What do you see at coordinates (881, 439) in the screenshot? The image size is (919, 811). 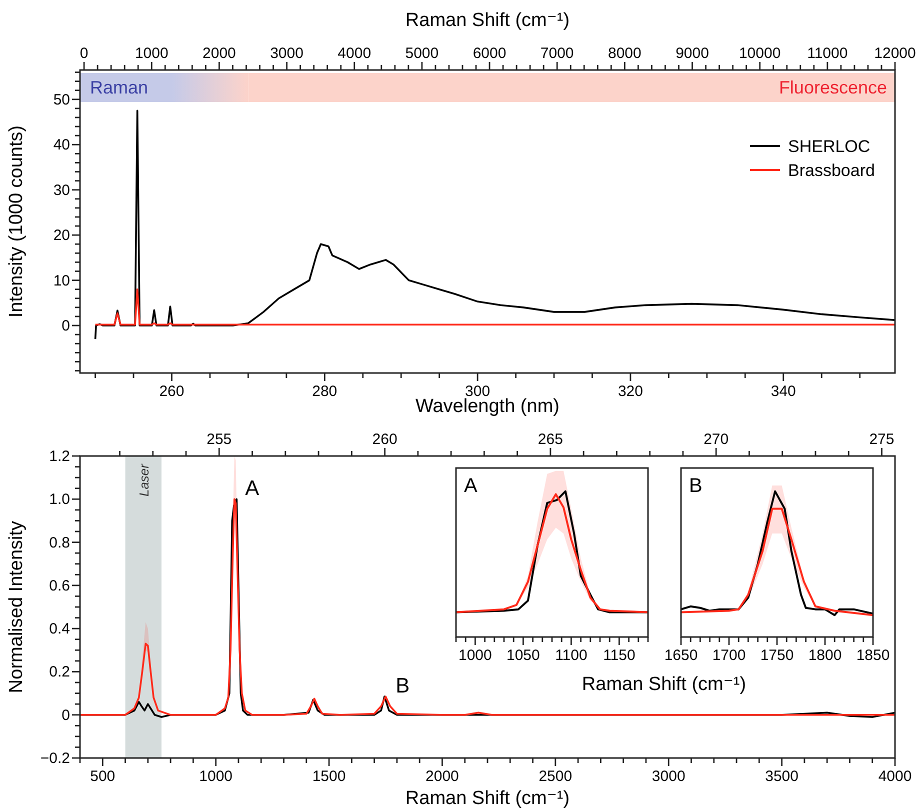 I see `x2-tick-label: 275` at bounding box center [881, 439].